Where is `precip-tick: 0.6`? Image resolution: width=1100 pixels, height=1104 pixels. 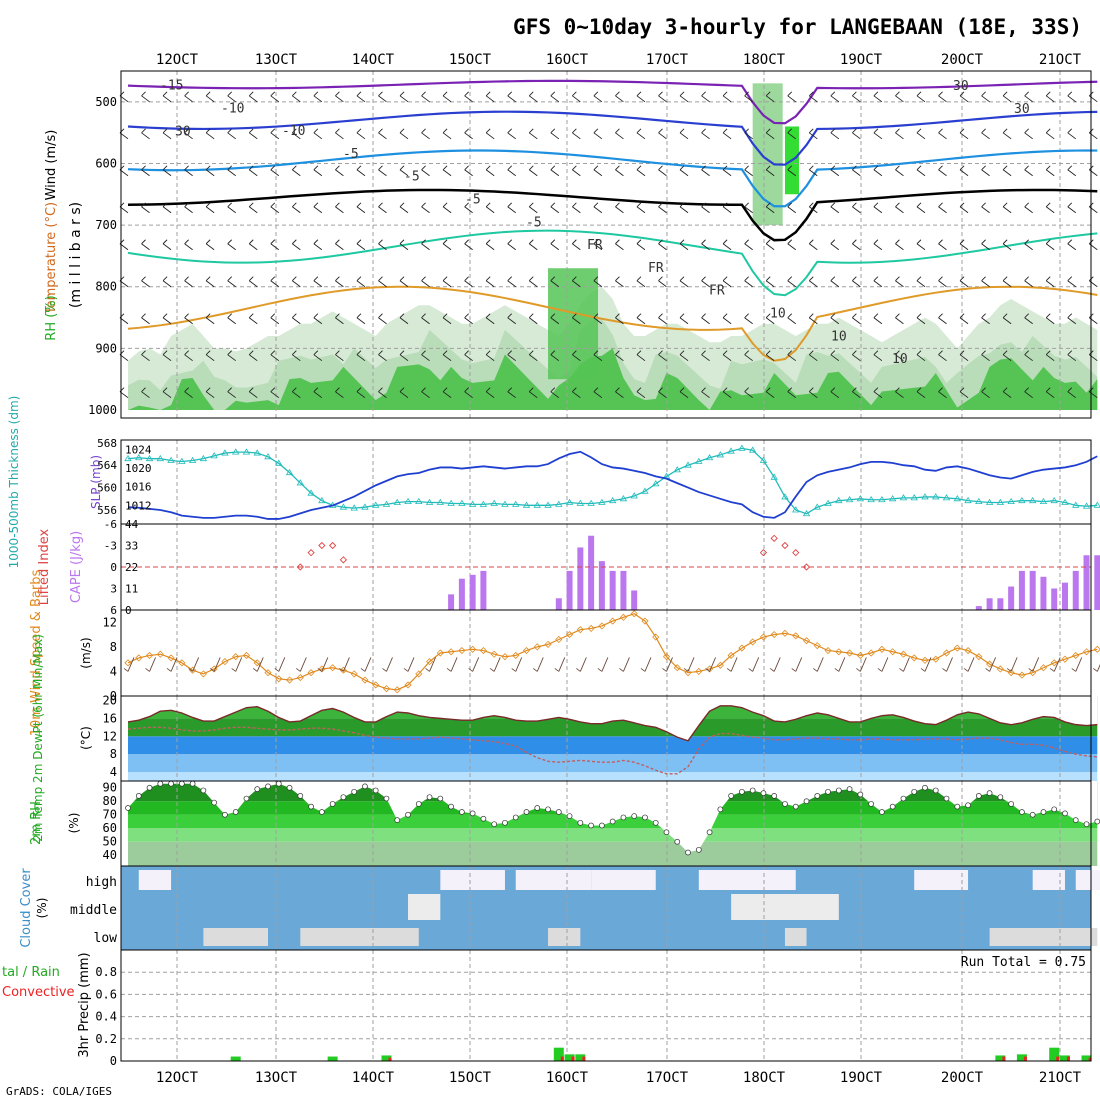 precip-tick: 0.6 is located at coordinates (106, 994).